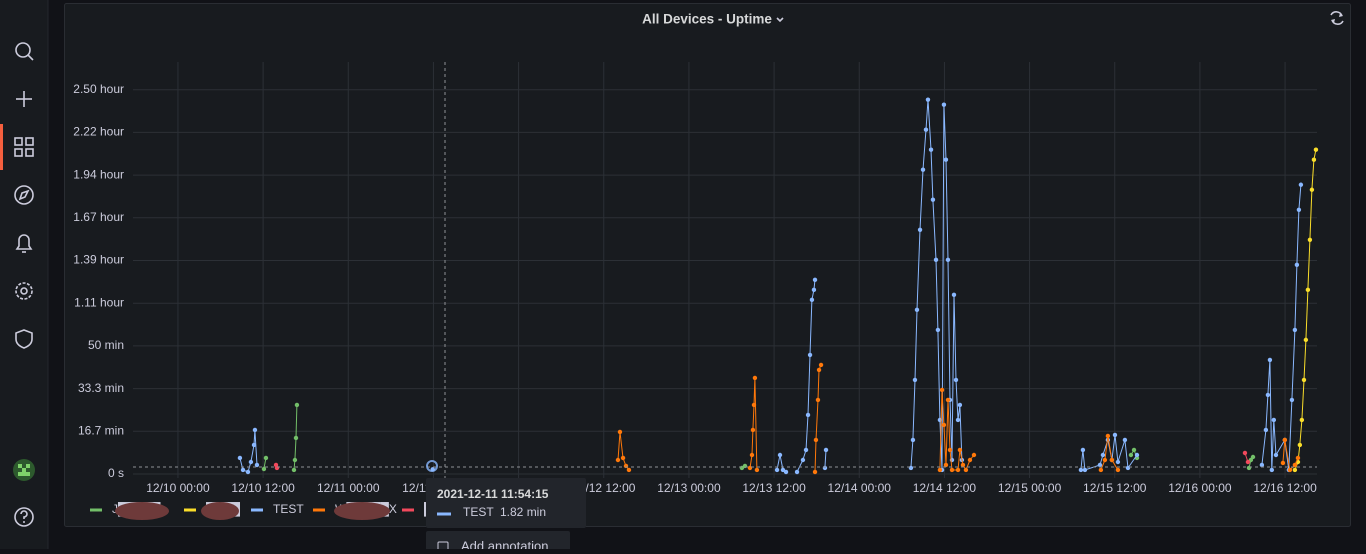 The height and width of the screenshot is (554, 1366). What do you see at coordinates (24, 339) in the screenshot?
I see `shield-icon` at bounding box center [24, 339].